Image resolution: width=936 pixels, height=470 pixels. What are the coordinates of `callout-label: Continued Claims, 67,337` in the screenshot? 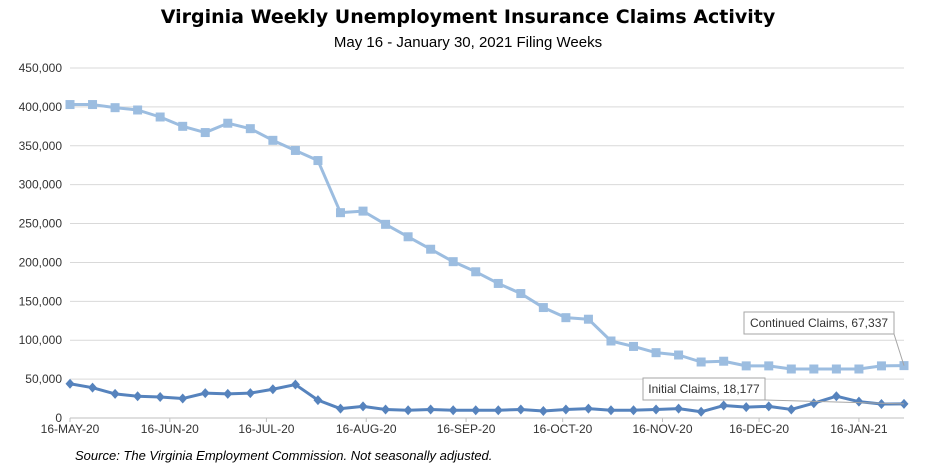 It's located at (819, 323).